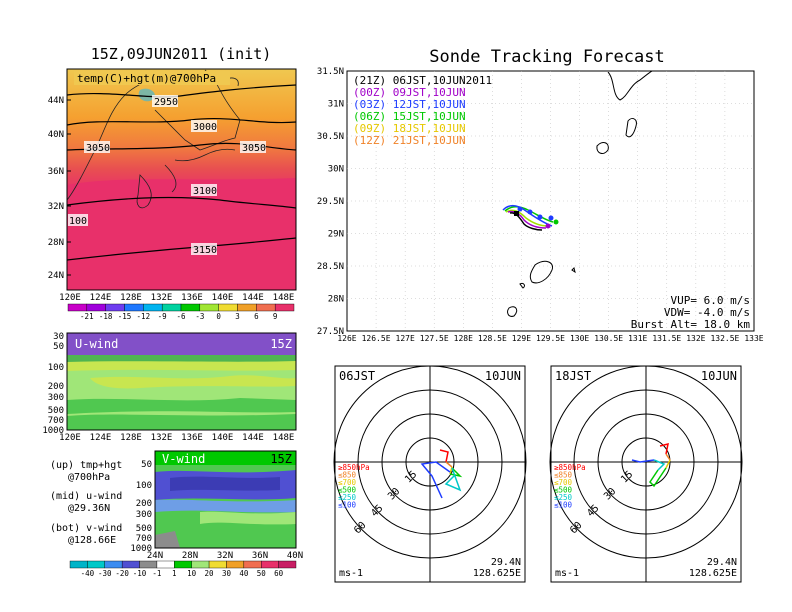 The image size is (792, 612). Describe the element at coordinates (409, 92) in the screenshot. I see `track-legend-entry: (00Z) 09JST,10JUN` at that location.